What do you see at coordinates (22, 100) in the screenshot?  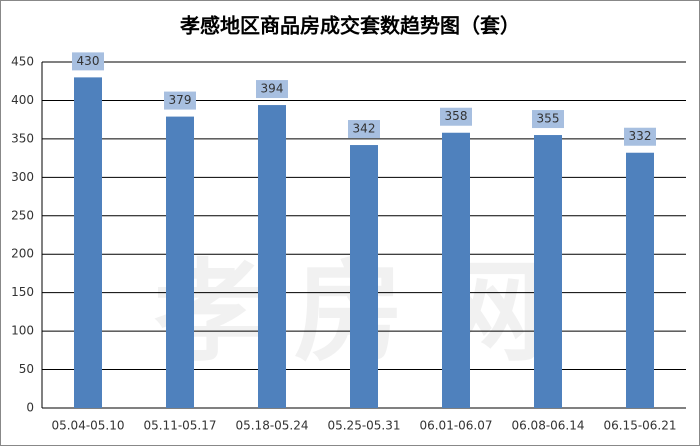 I see `y-tick-label: 400` at bounding box center [22, 100].